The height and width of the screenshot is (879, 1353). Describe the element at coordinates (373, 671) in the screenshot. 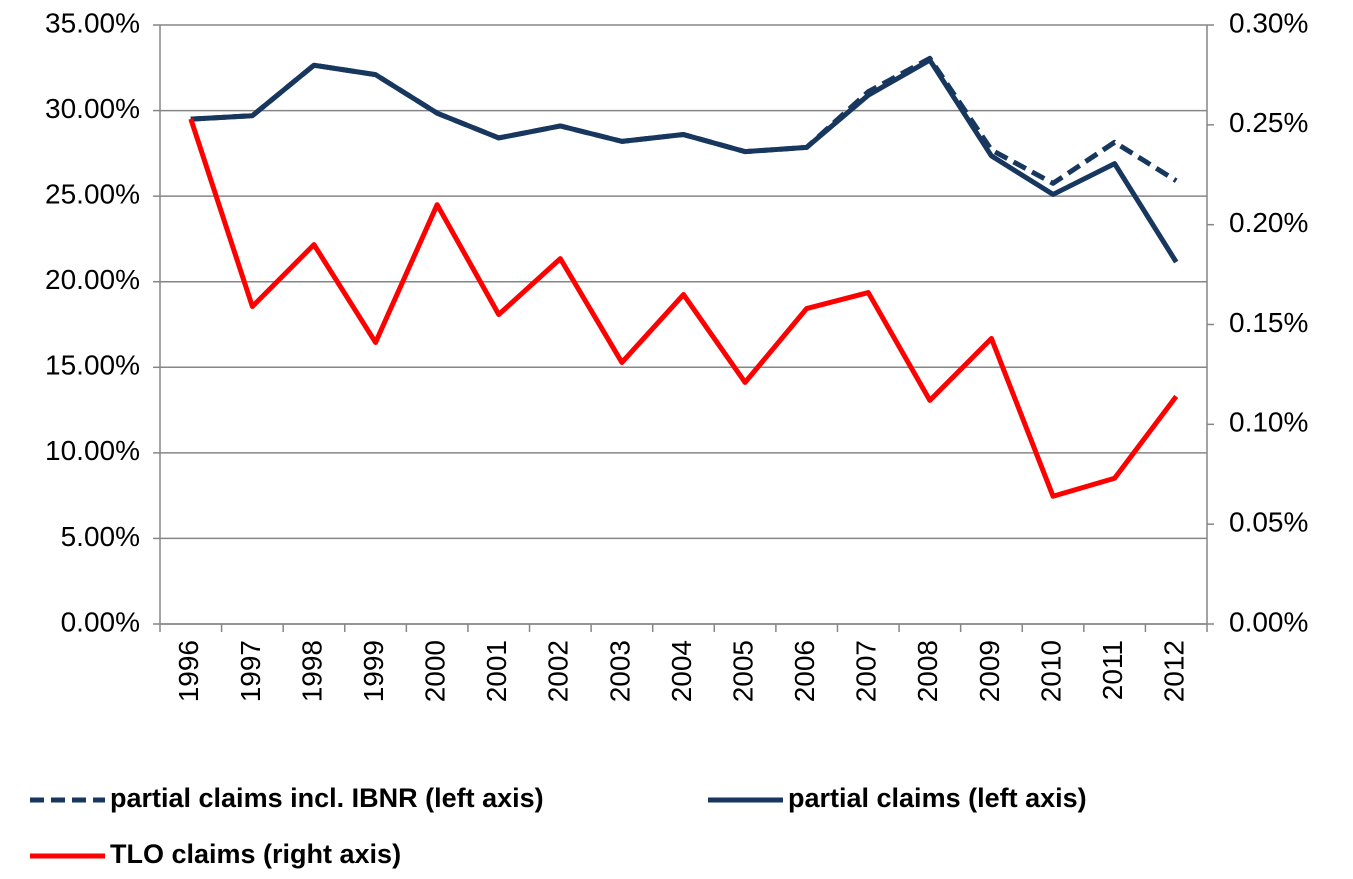

I see `x-tick-label: 1999` at that location.